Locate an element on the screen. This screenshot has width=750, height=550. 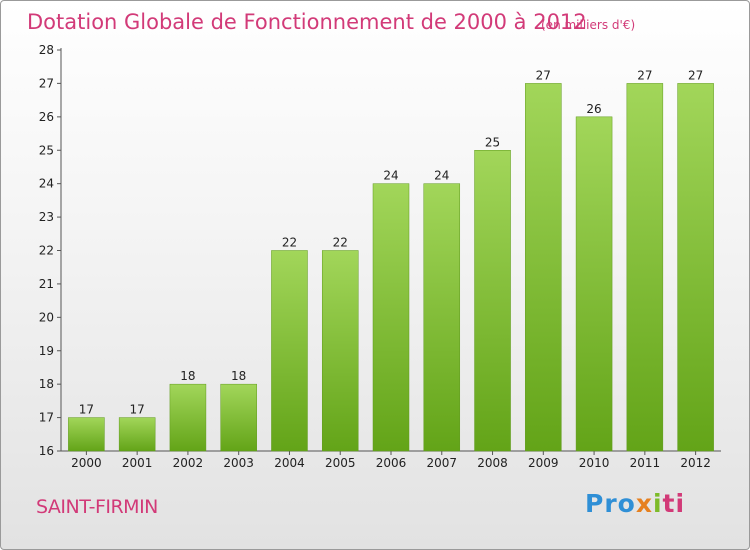
bar-2005 is located at coordinates (340, 351).